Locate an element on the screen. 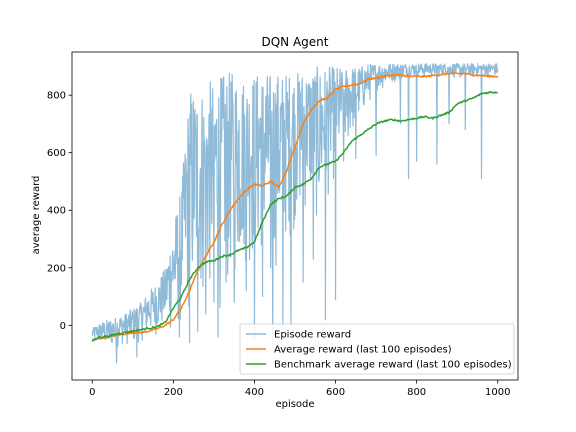 The width and height of the screenshot is (576, 432). x-tick-label: 200 is located at coordinates (173, 392).